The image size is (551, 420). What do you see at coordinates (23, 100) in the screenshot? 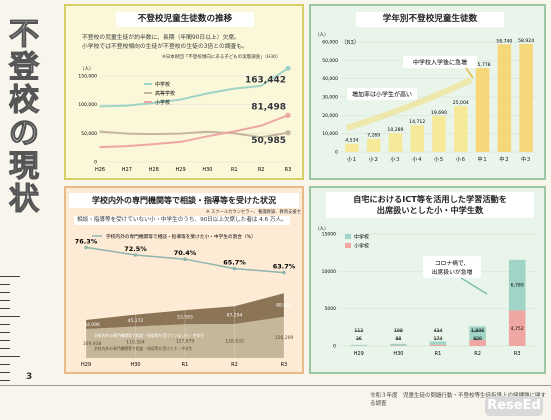
I see `title-char: 校` at bounding box center [23, 100].